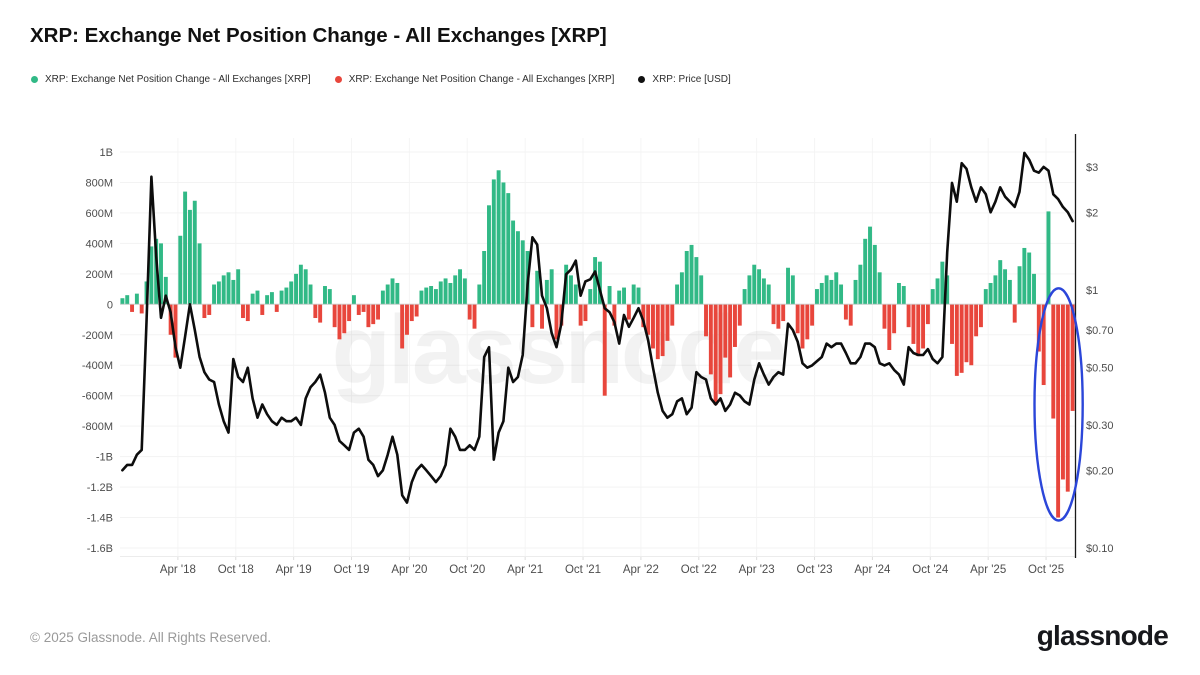 This screenshot has height=675, width=1200. Describe the element at coordinates (100, 488) in the screenshot. I see `svg-text: -1.2B` at that location.